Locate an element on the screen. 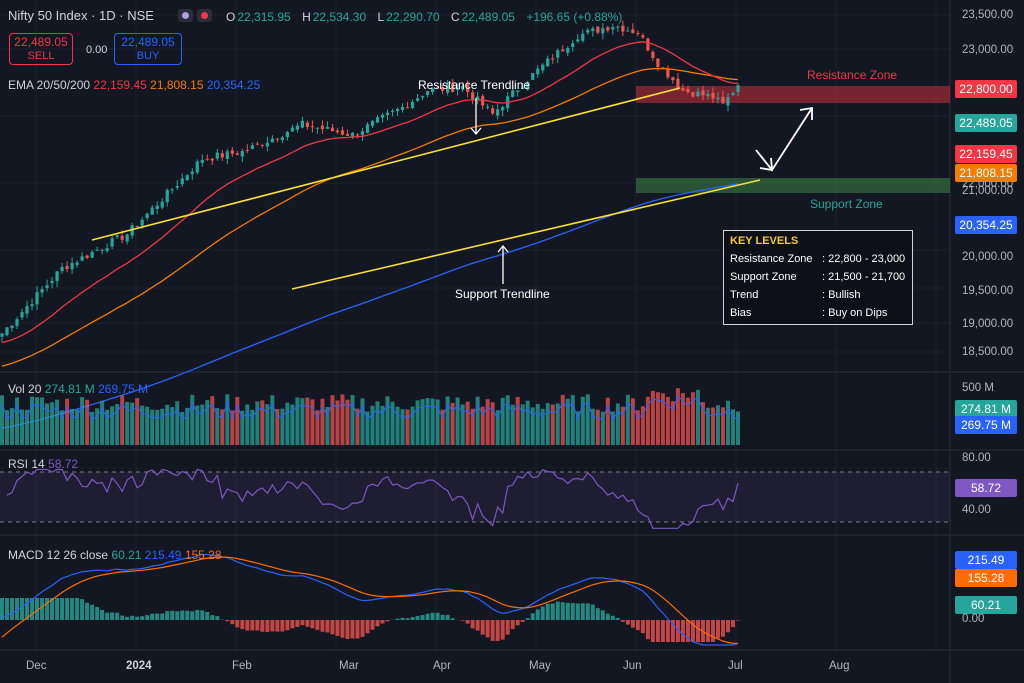  rsi-legend: RSI 14 58.72 is located at coordinates (43, 464).